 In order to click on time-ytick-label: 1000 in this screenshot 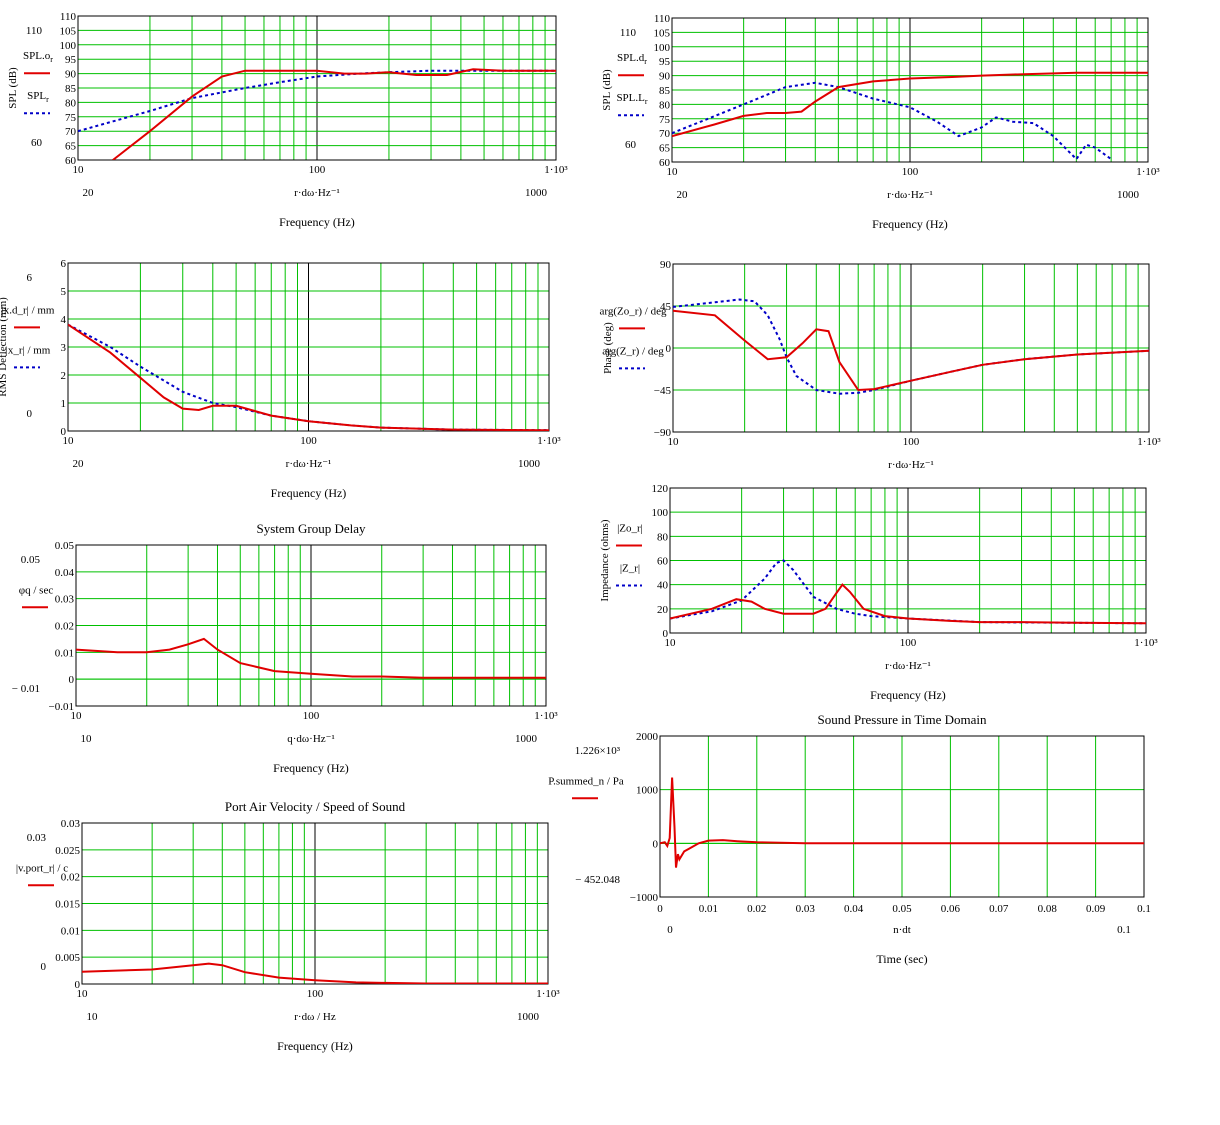, I will do `click(647, 791)`.